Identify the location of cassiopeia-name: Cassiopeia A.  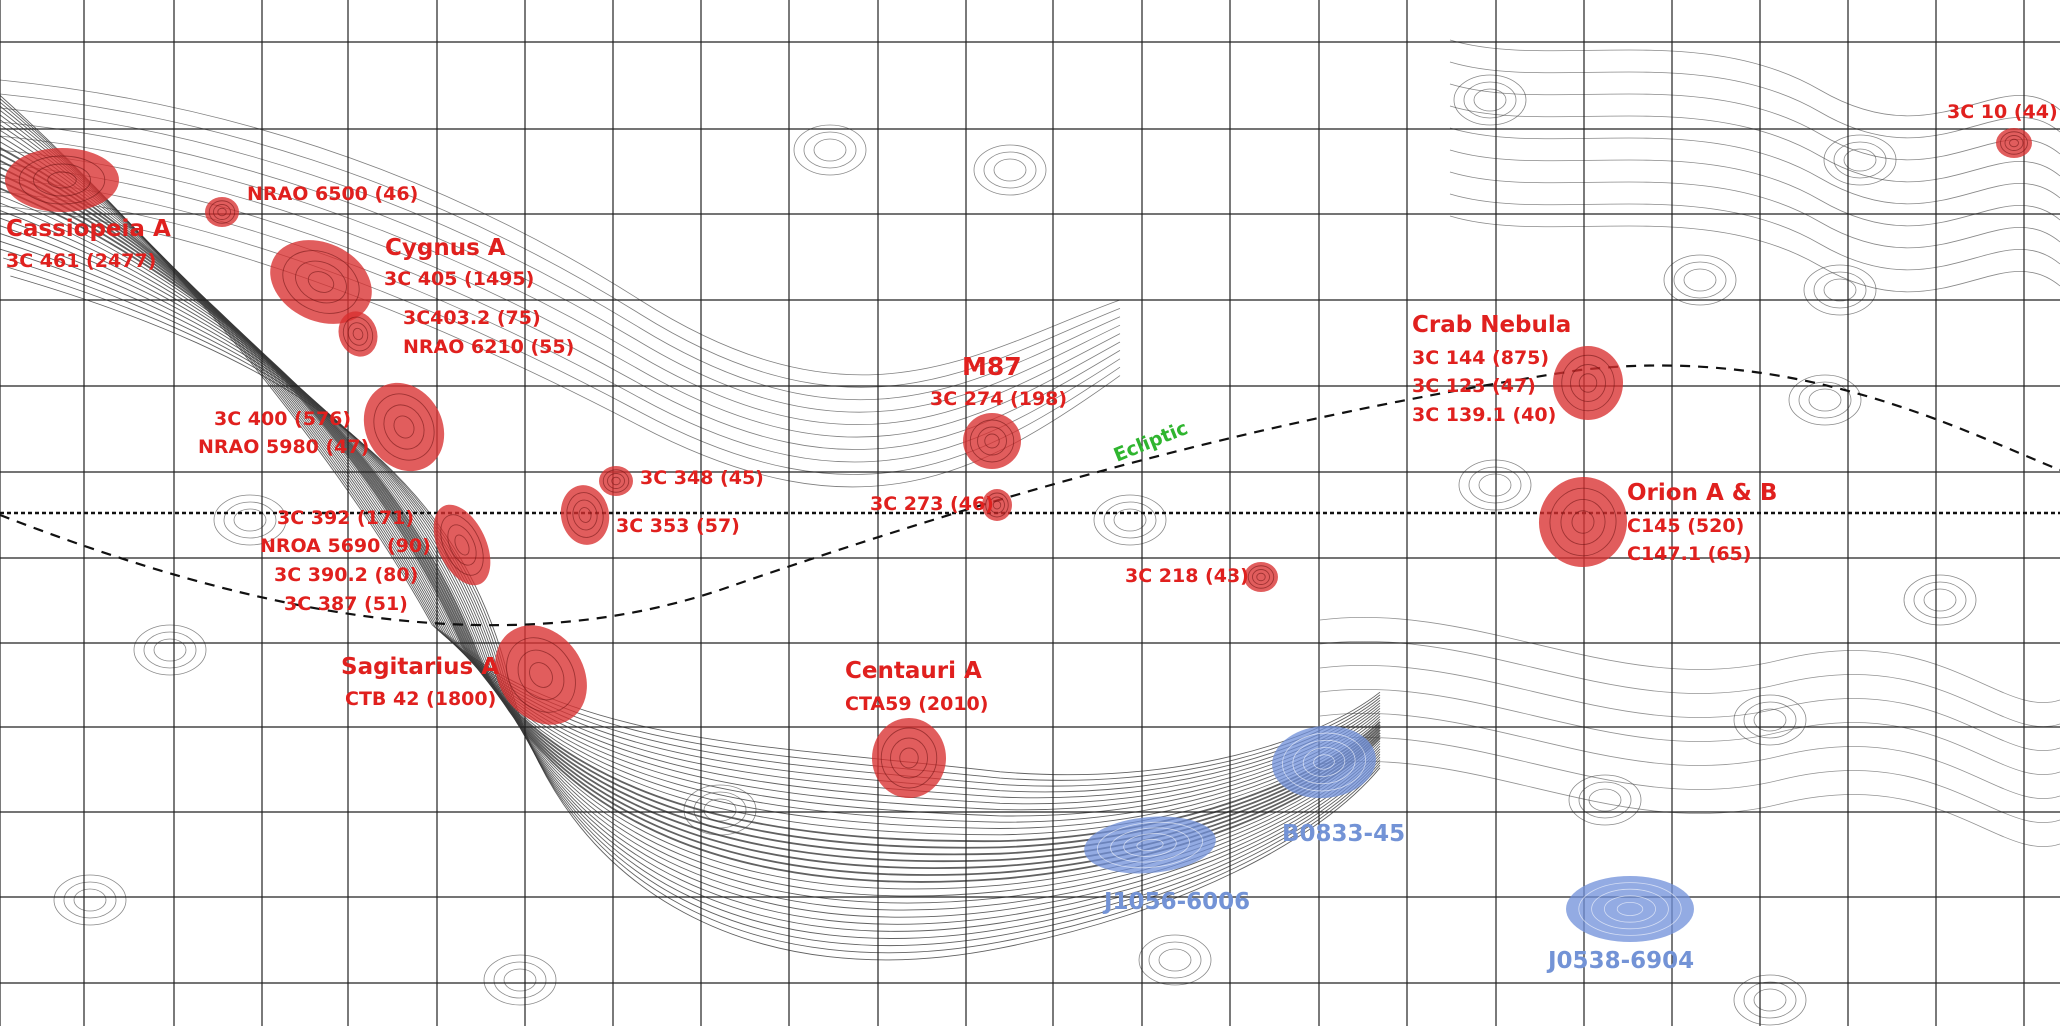
(88, 229).